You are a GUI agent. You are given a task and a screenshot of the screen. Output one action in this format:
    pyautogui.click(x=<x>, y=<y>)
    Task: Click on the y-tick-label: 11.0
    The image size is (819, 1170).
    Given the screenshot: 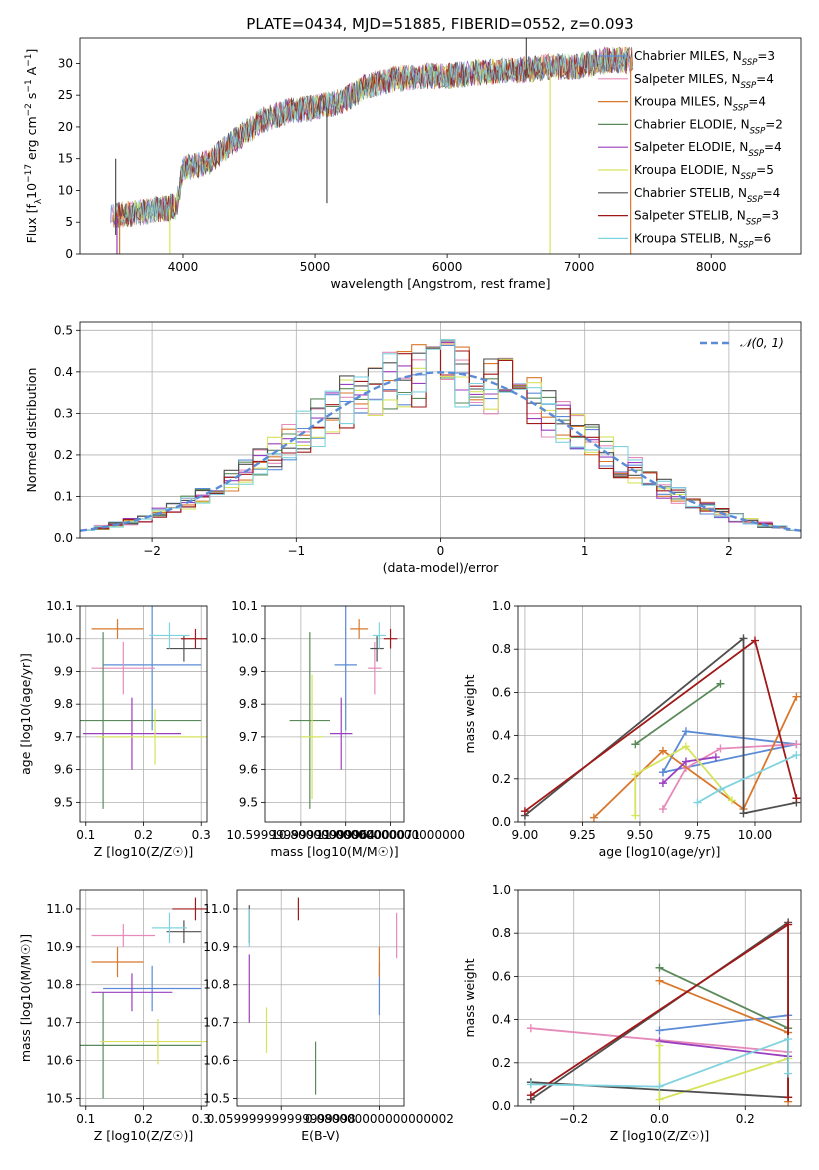 What is the action you would take?
    pyautogui.click(x=216, y=909)
    